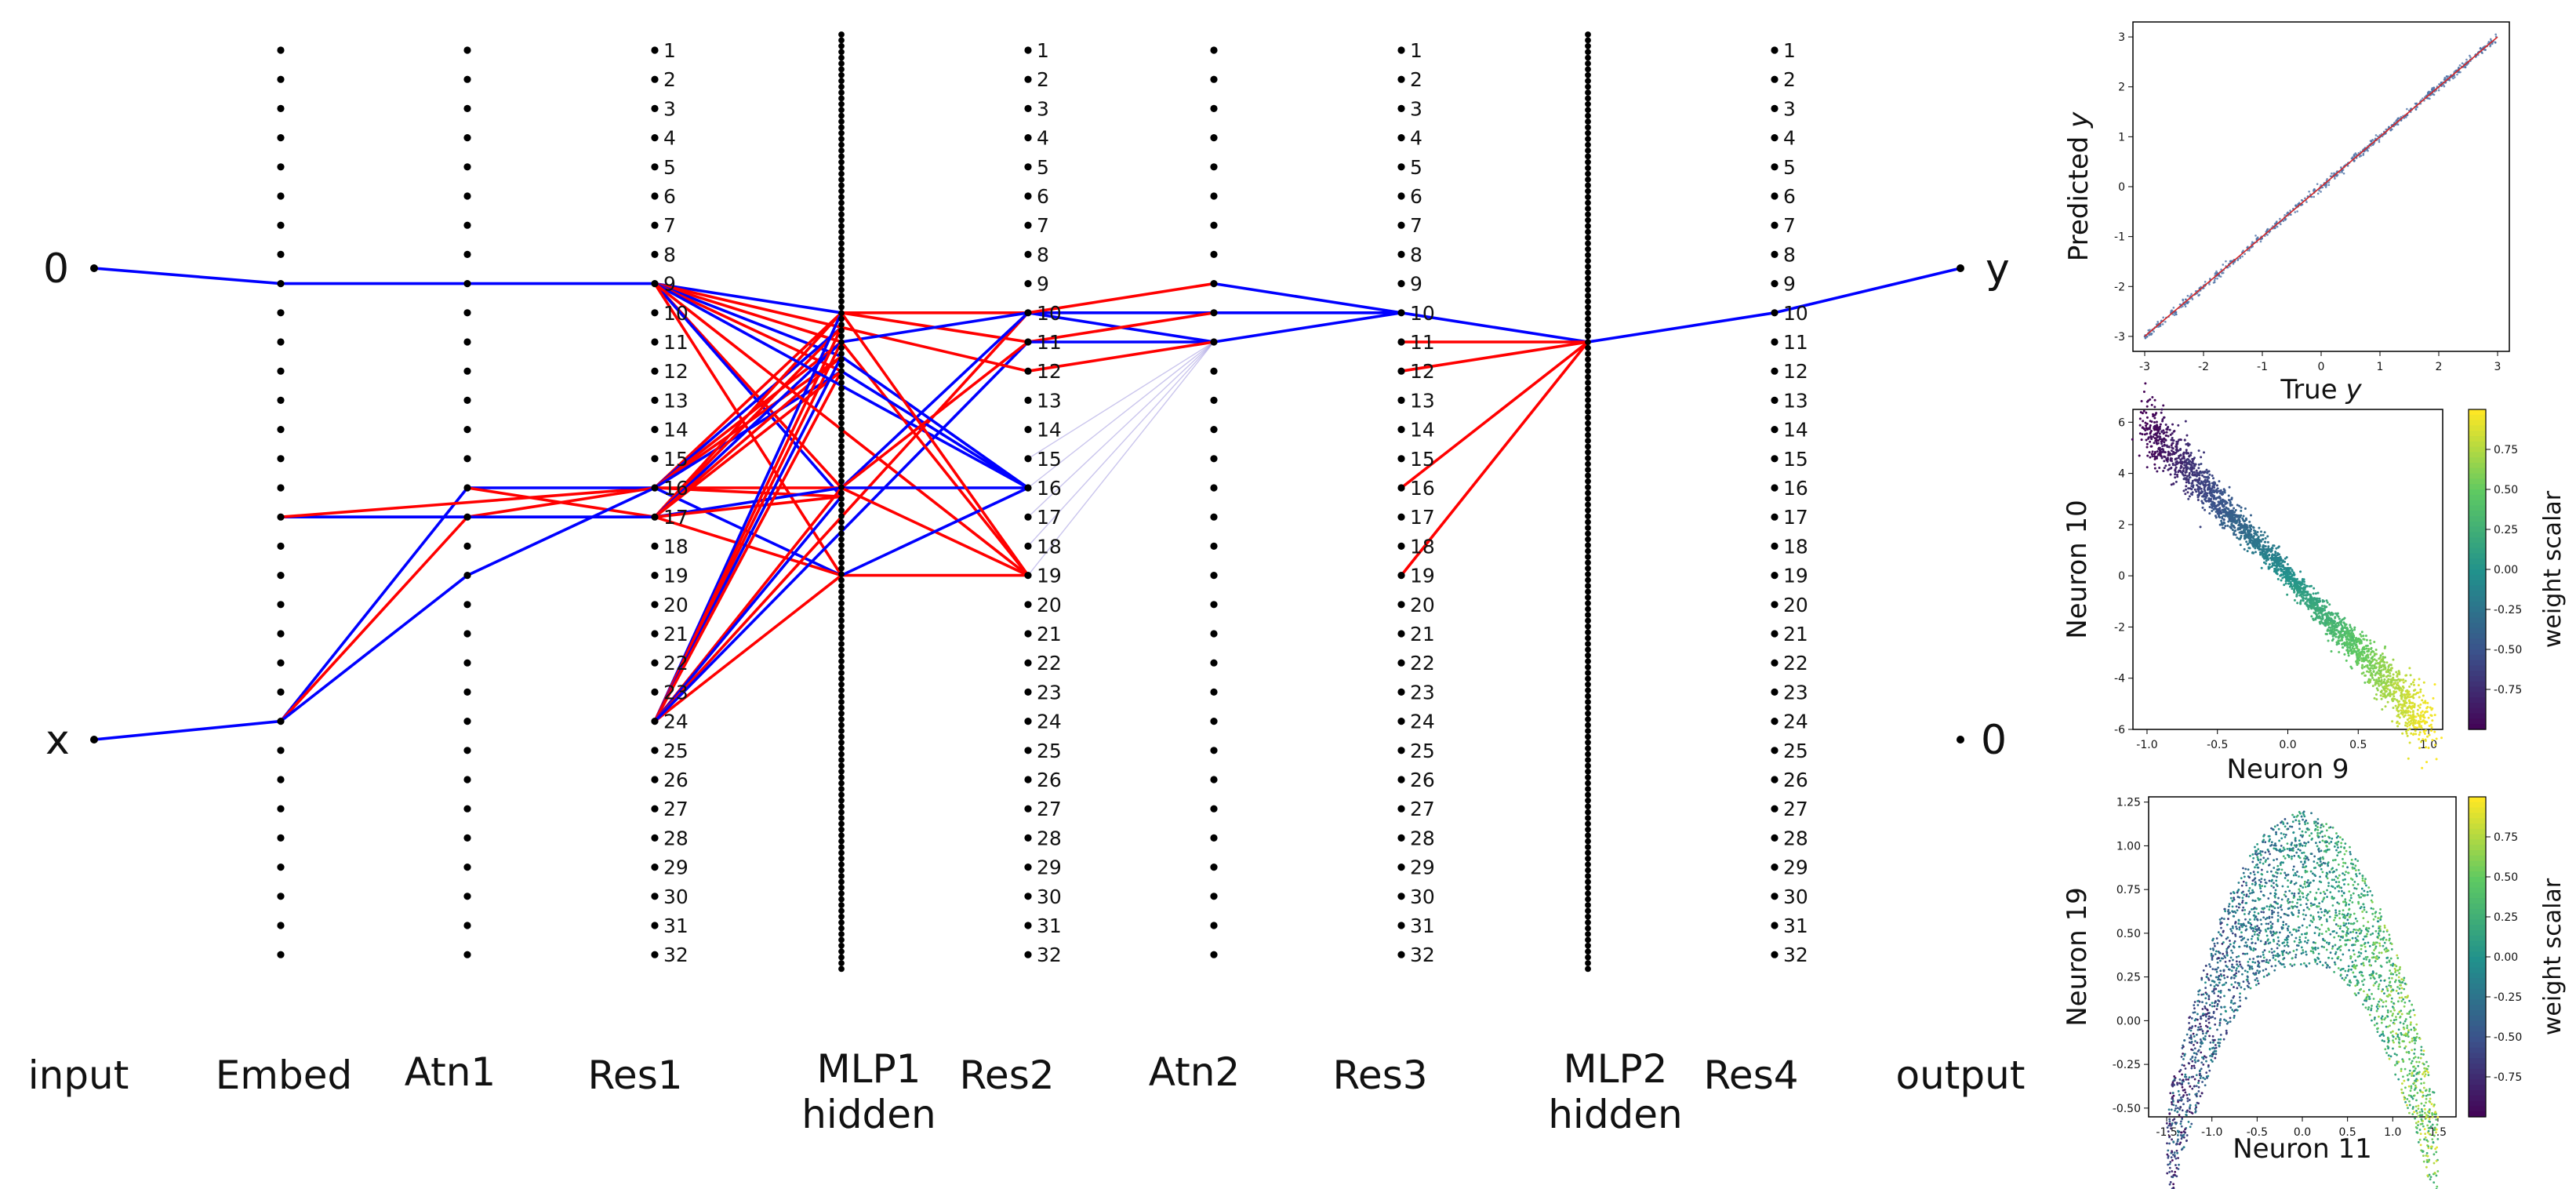 This screenshot has width=2576, height=1189. Describe the element at coordinates (2128, 803) in the screenshot. I see `y-tick-label: 1.25` at that location.